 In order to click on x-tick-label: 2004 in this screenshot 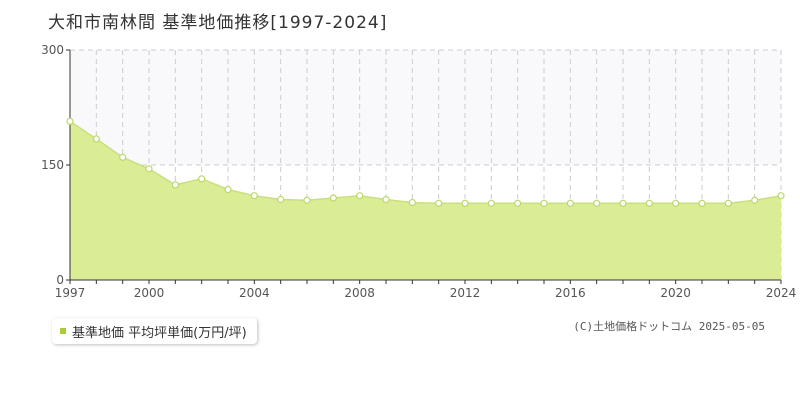, I will do `click(254, 293)`.